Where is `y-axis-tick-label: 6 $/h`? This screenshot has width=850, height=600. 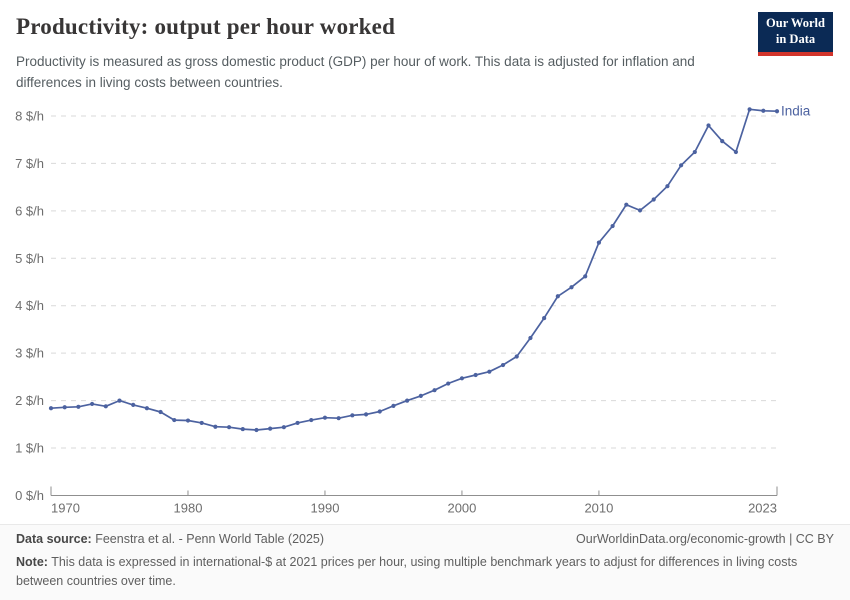 y-axis-tick-label: 6 $/h is located at coordinates (29, 210).